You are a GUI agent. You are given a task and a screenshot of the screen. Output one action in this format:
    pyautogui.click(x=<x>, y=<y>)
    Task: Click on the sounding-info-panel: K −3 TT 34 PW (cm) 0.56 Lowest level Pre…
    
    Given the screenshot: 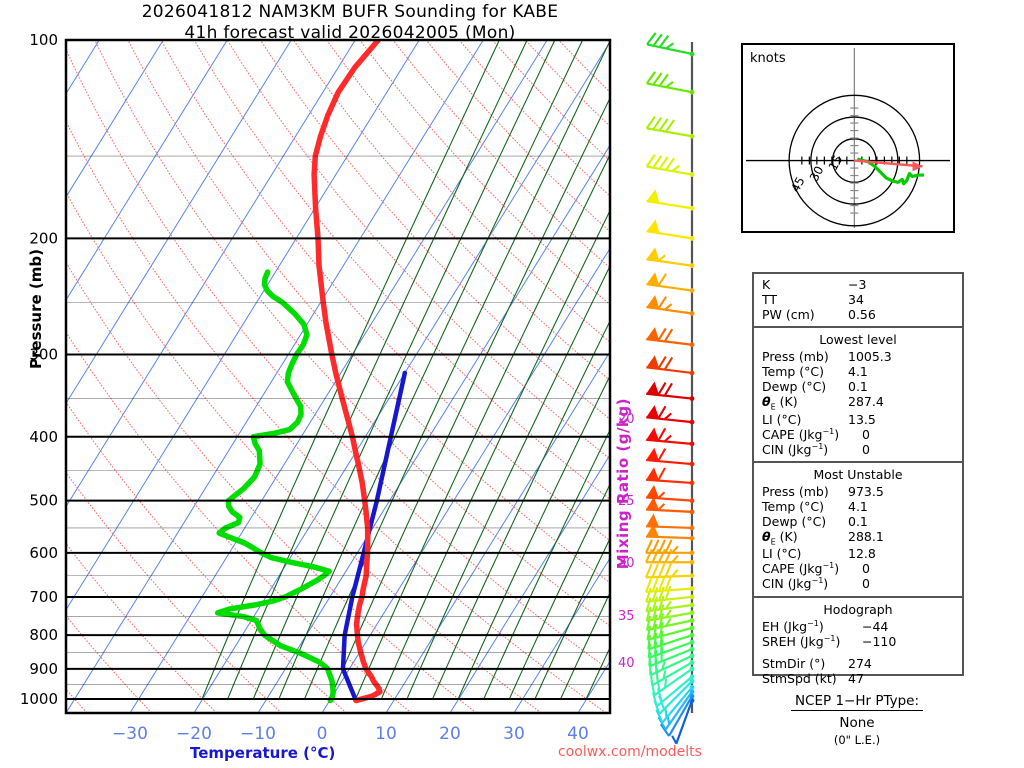 What is the action you would take?
    pyautogui.click(x=858, y=479)
    